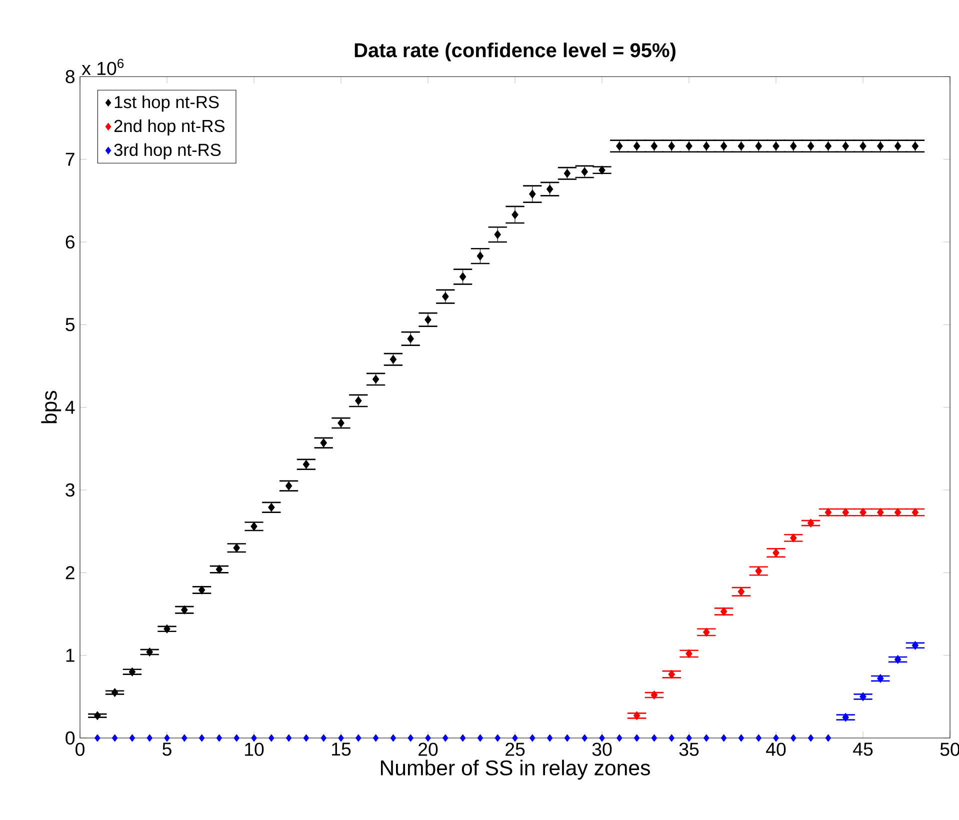  Describe the element at coordinates (776, 749) in the screenshot. I see `x-tick-label: 40` at that location.